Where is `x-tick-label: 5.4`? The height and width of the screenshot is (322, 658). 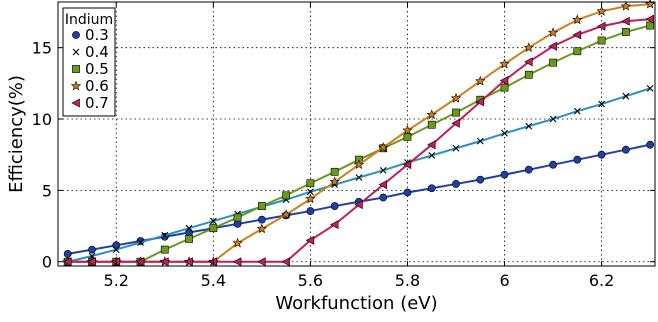
x-tick-label: 5.4 is located at coordinates (213, 280).